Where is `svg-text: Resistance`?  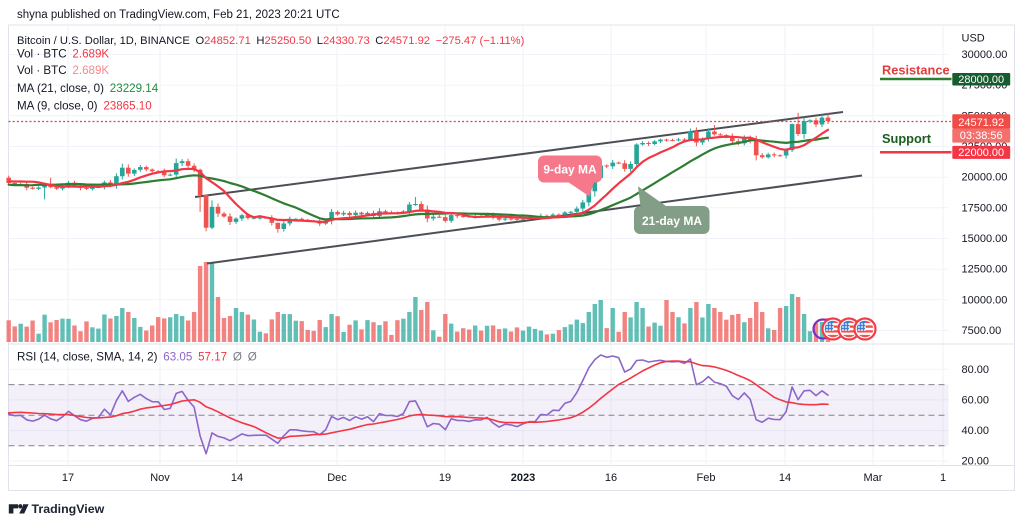
svg-text: Resistance is located at coordinates (916, 70).